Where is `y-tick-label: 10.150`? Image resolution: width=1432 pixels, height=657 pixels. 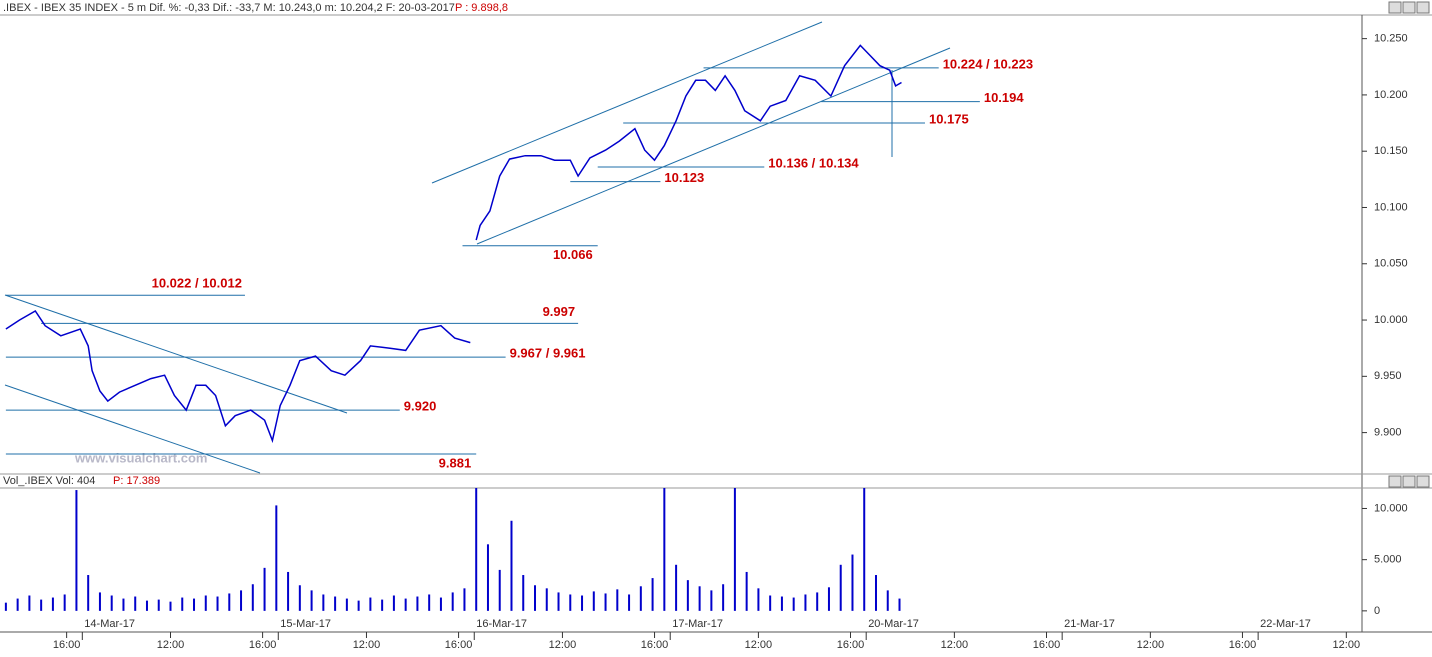
y-tick-label: 10.150 is located at coordinates (1391, 151).